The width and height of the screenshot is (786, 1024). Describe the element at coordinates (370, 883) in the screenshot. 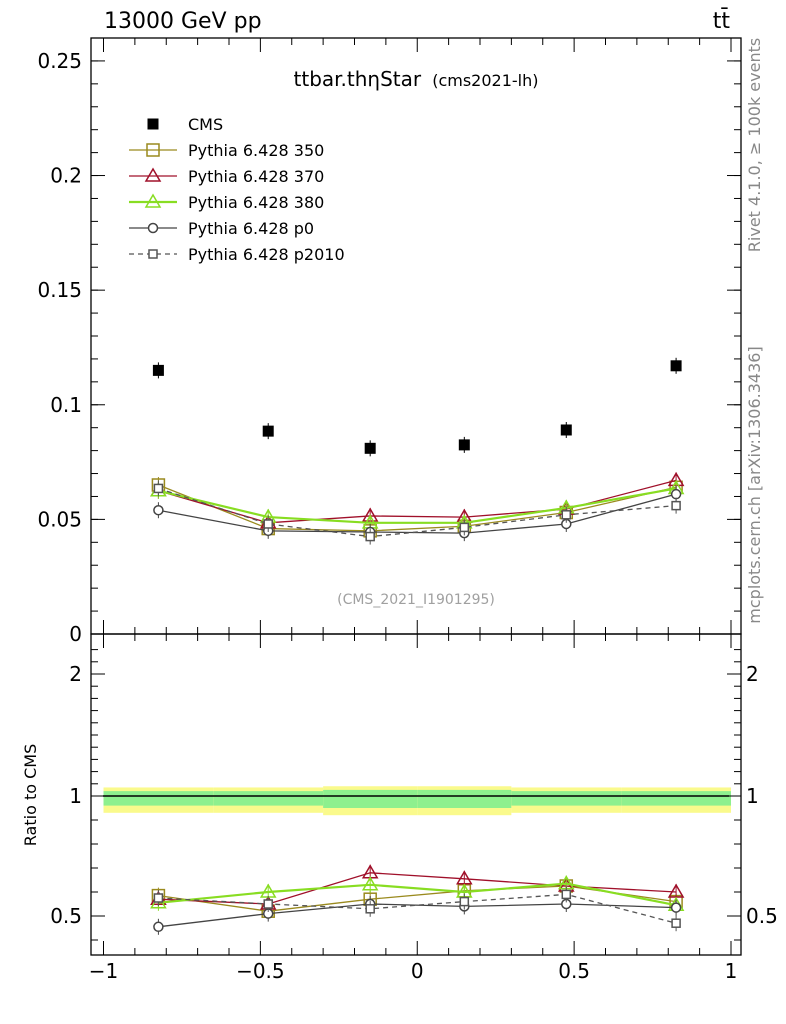

I see `pythia-6-428-380-marker` at that location.